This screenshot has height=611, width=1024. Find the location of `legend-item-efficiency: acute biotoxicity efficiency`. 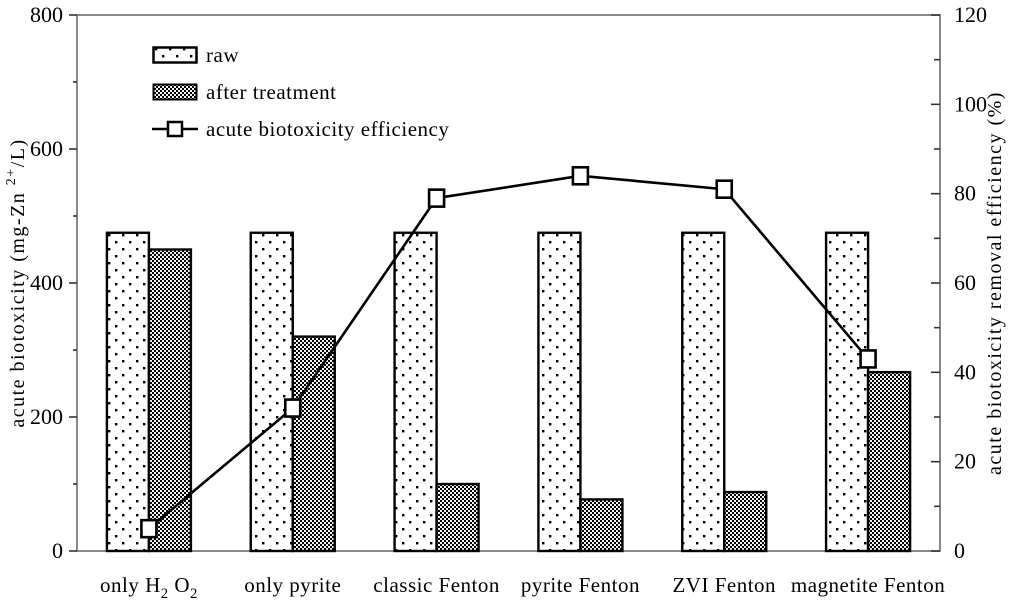

legend-item-efficiency: acute biotoxicity efficiency is located at coordinates (300, 129).